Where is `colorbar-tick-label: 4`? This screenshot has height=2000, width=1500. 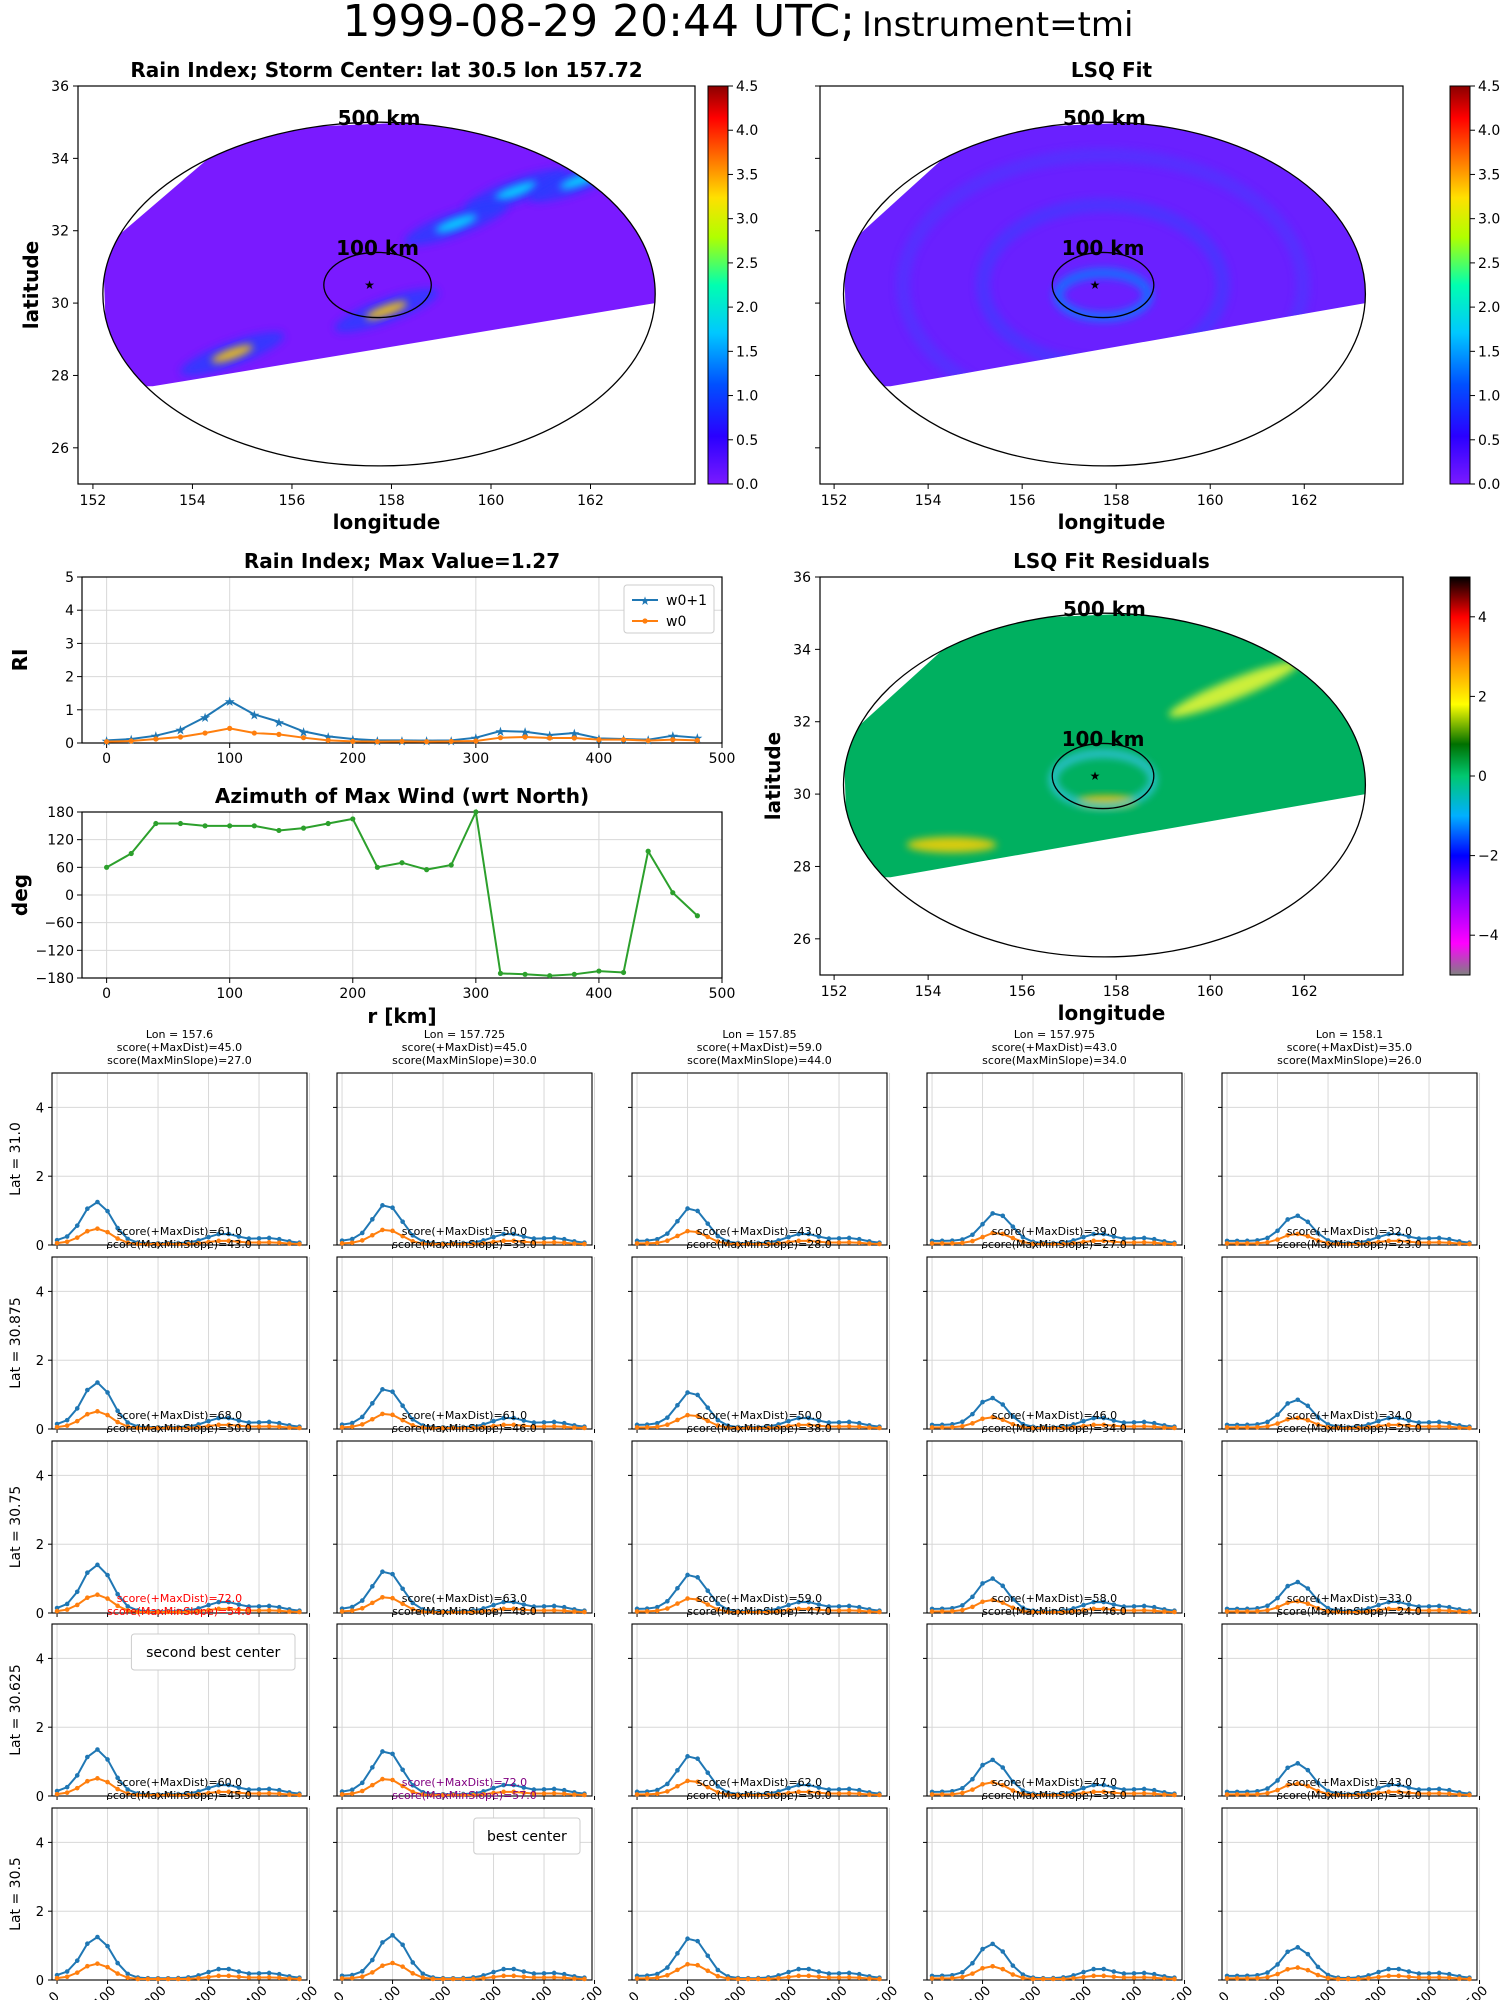 colorbar-tick-label: 4 is located at coordinates (1482, 618).